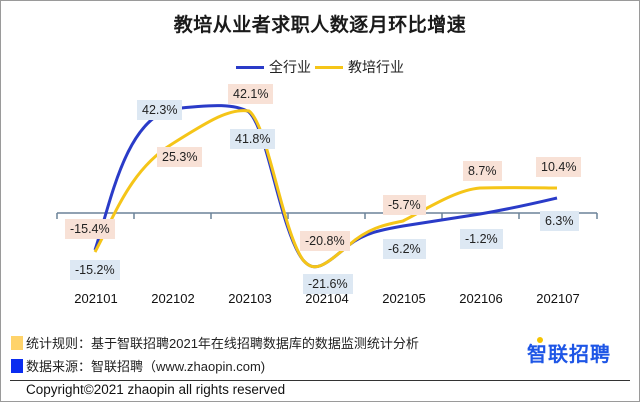 The height and width of the screenshot is (402, 640). I want to click on logo-text: 智联招聘, so click(569, 355).